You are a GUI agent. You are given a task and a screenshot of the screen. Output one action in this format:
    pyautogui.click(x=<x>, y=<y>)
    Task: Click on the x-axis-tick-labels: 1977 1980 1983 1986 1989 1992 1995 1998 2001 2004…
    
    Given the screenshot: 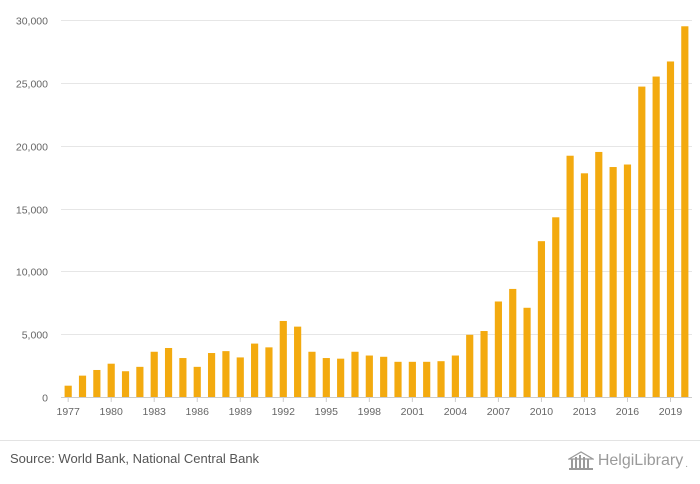 What is the action you would take?
    pyautogui.click(x=369, y=408)
    